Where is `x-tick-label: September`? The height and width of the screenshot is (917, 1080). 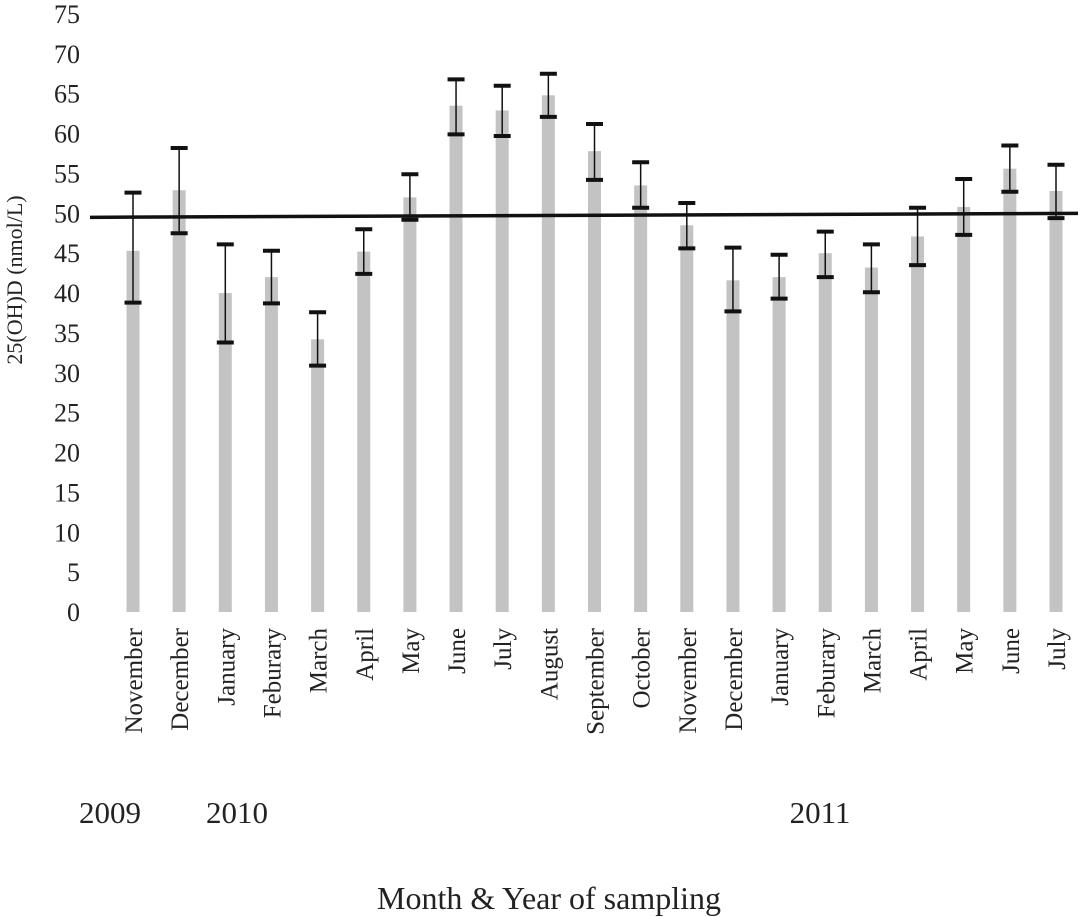 x-tick-label: September is located at coordinates (596, 681).